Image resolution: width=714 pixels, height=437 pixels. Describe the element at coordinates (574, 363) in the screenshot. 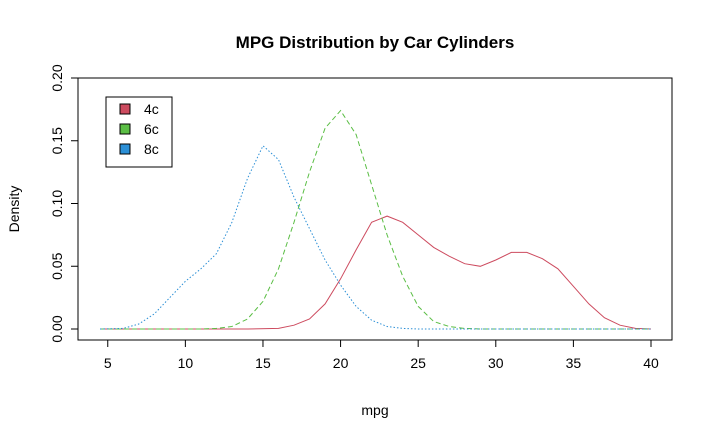

I see `x-tick-label: 35` at that location.